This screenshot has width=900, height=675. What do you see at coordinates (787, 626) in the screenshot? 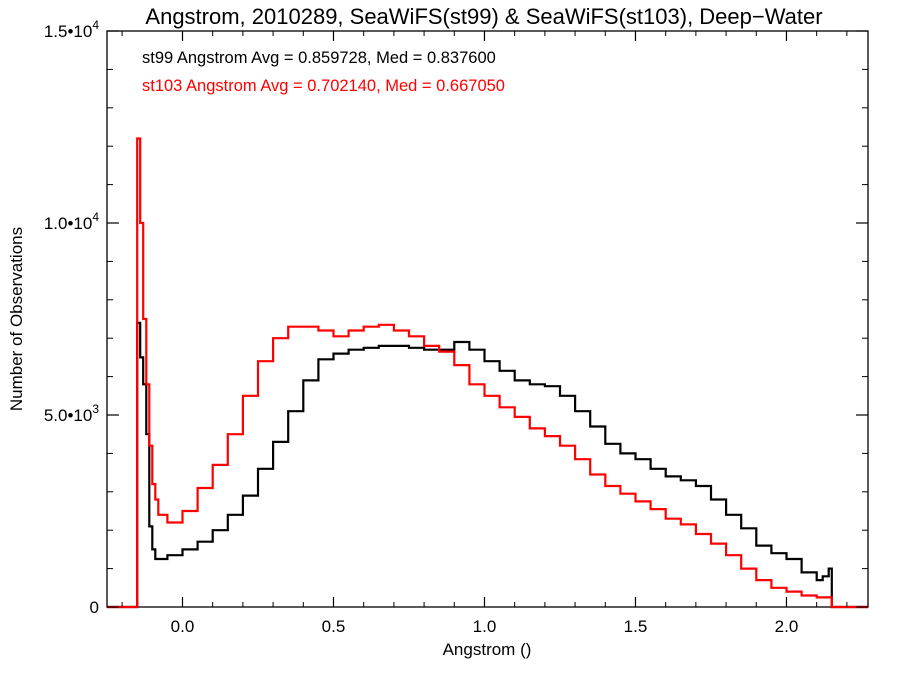
I see `x-tick-label: 2.0` at bounding box center [787, 626].